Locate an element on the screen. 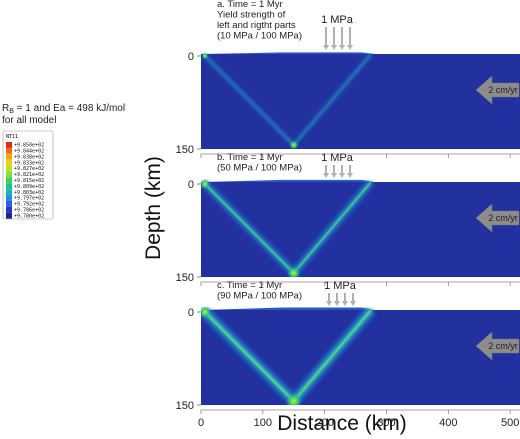 The width and height of the screenshot is (520, 439). x-tick-label: 300 is located at coordinates (386, 423).